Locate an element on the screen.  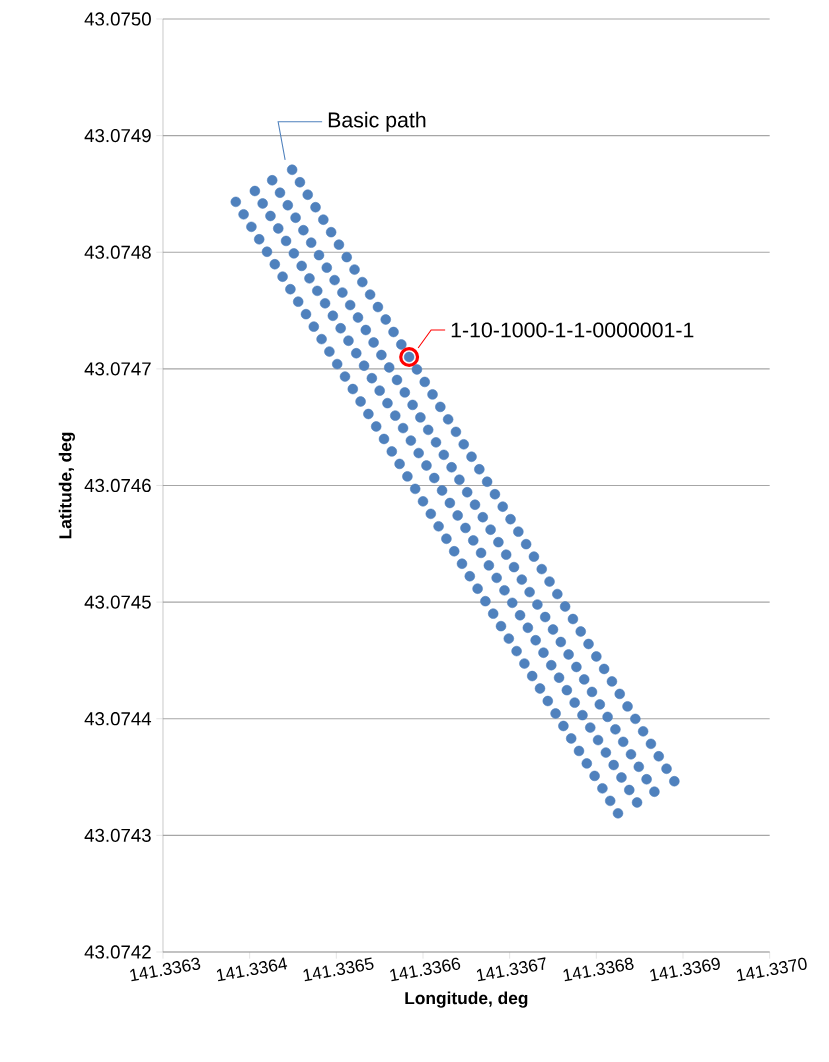
x-tick-label: 141.3365 is located at coordinates (338, 969).